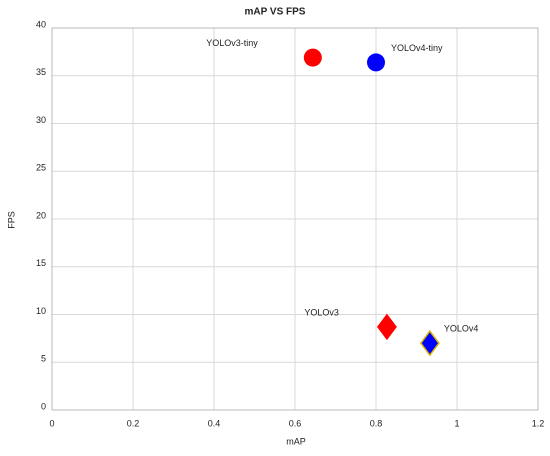  I want to click on point-label: YOLOv4-tiny, so click(417, 48).